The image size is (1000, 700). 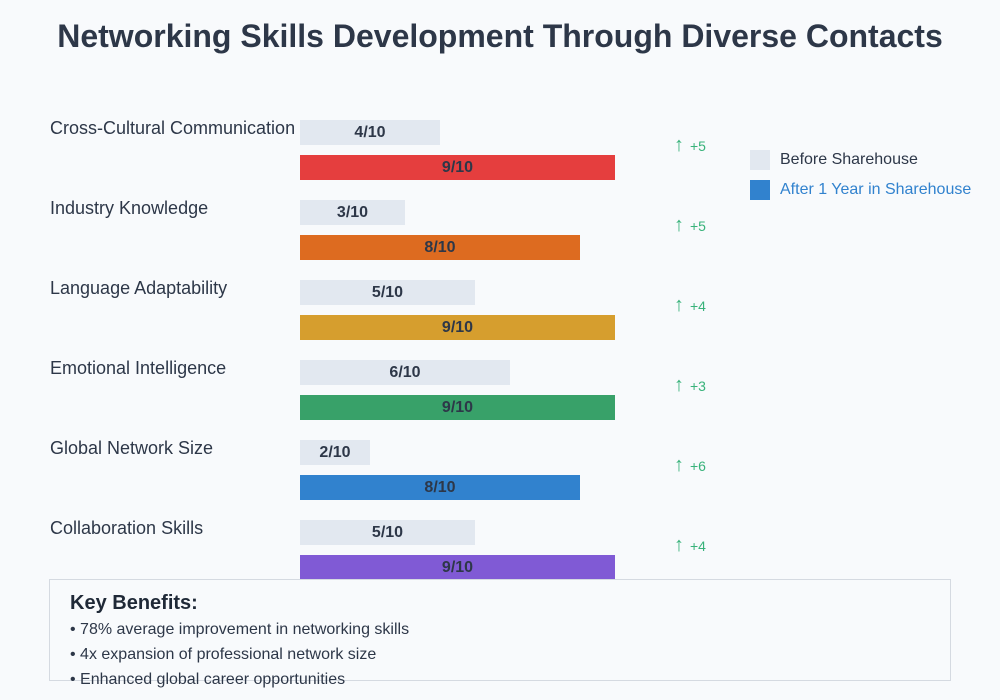 I want to click on skill-label: Language Adaptability, so click(x=139, y=288).